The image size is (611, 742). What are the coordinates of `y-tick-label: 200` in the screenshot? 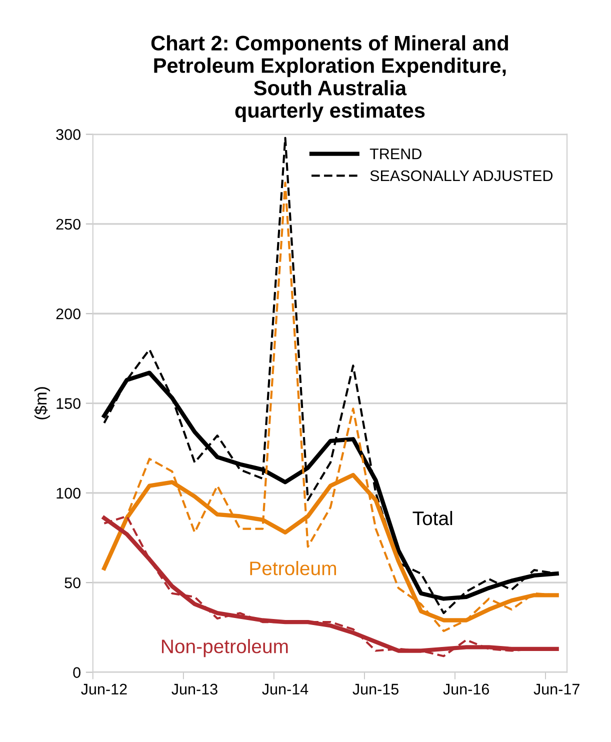 It's located at (68, 314).